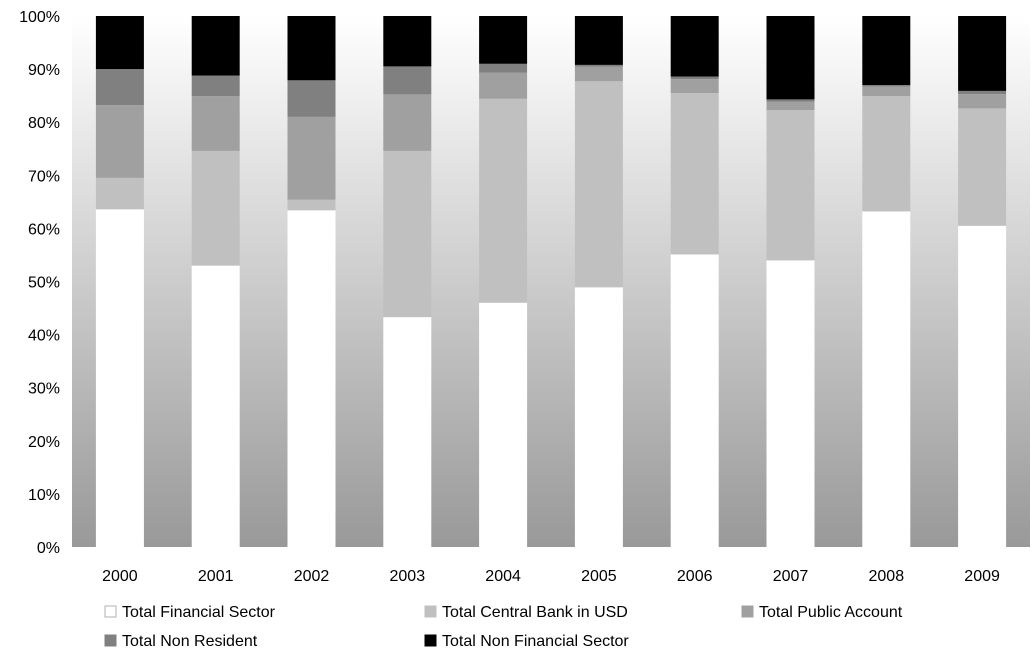 Image resolution: width=1031 pixels, height=657 pixels. Describe the element at coordinates (44, 389) in the screenshot. I see `y-tick-label: 30%` at that location.